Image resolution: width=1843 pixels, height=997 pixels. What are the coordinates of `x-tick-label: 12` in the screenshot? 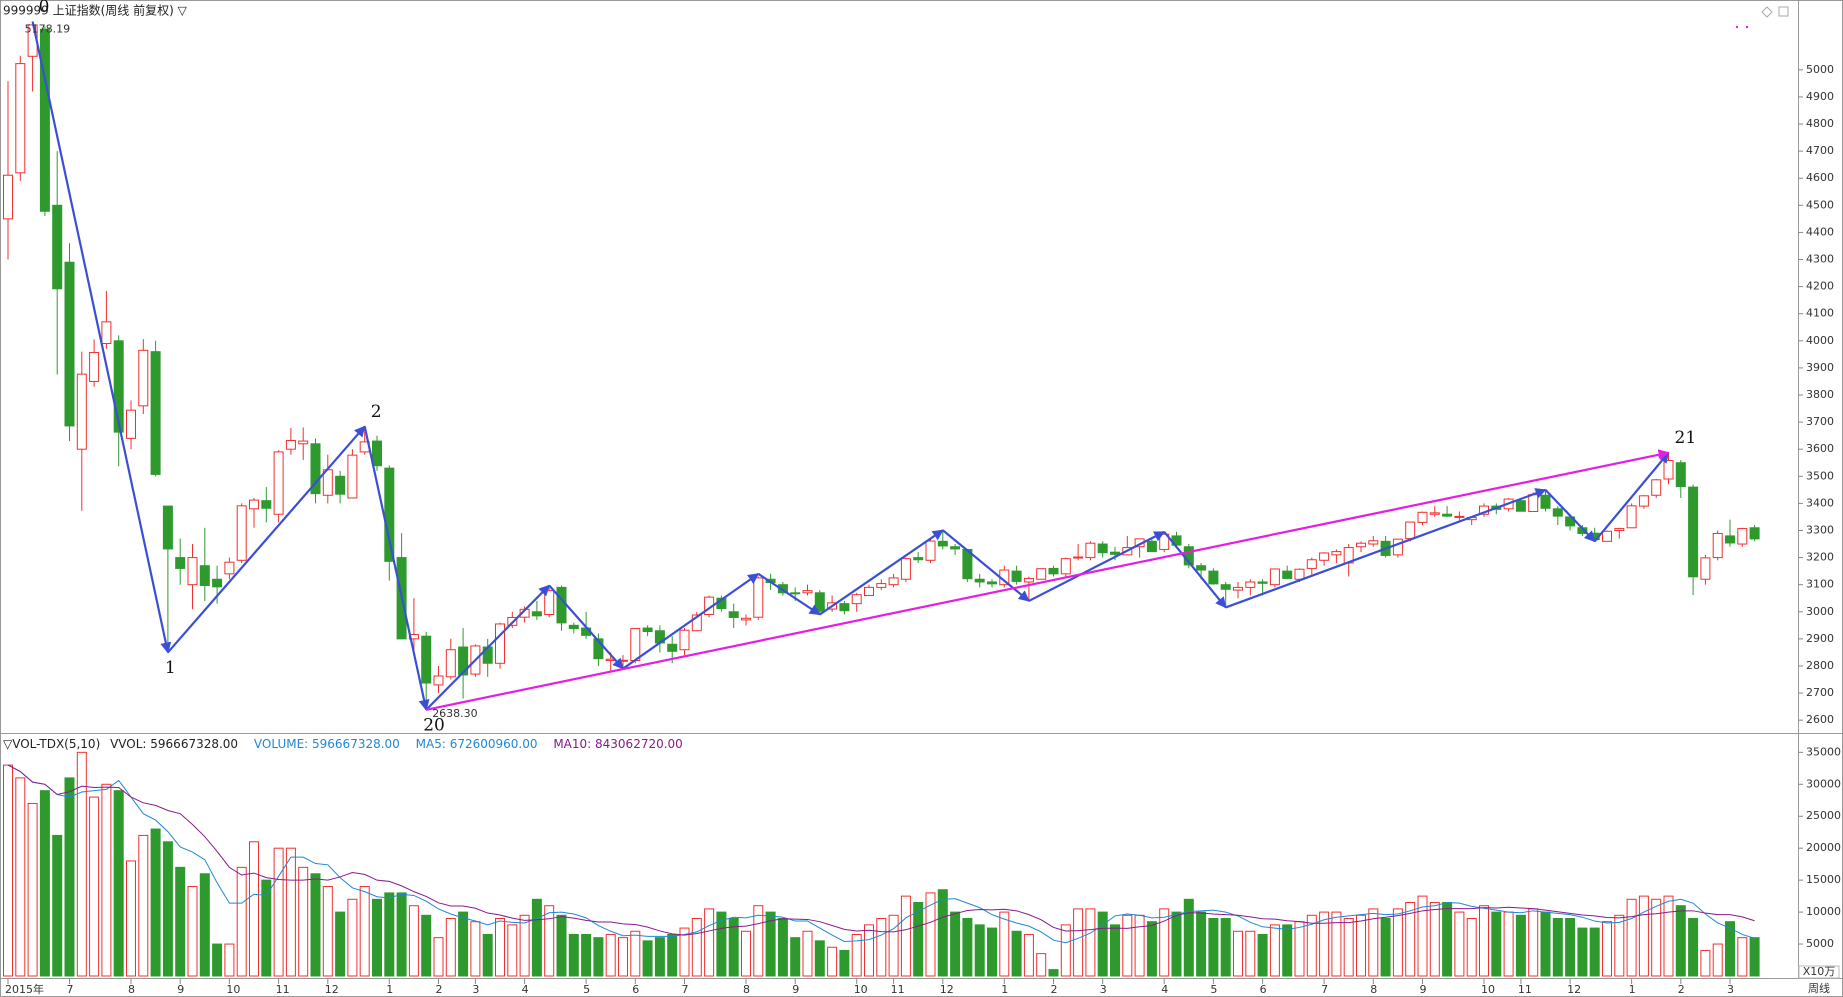 It's located at (332, 989).